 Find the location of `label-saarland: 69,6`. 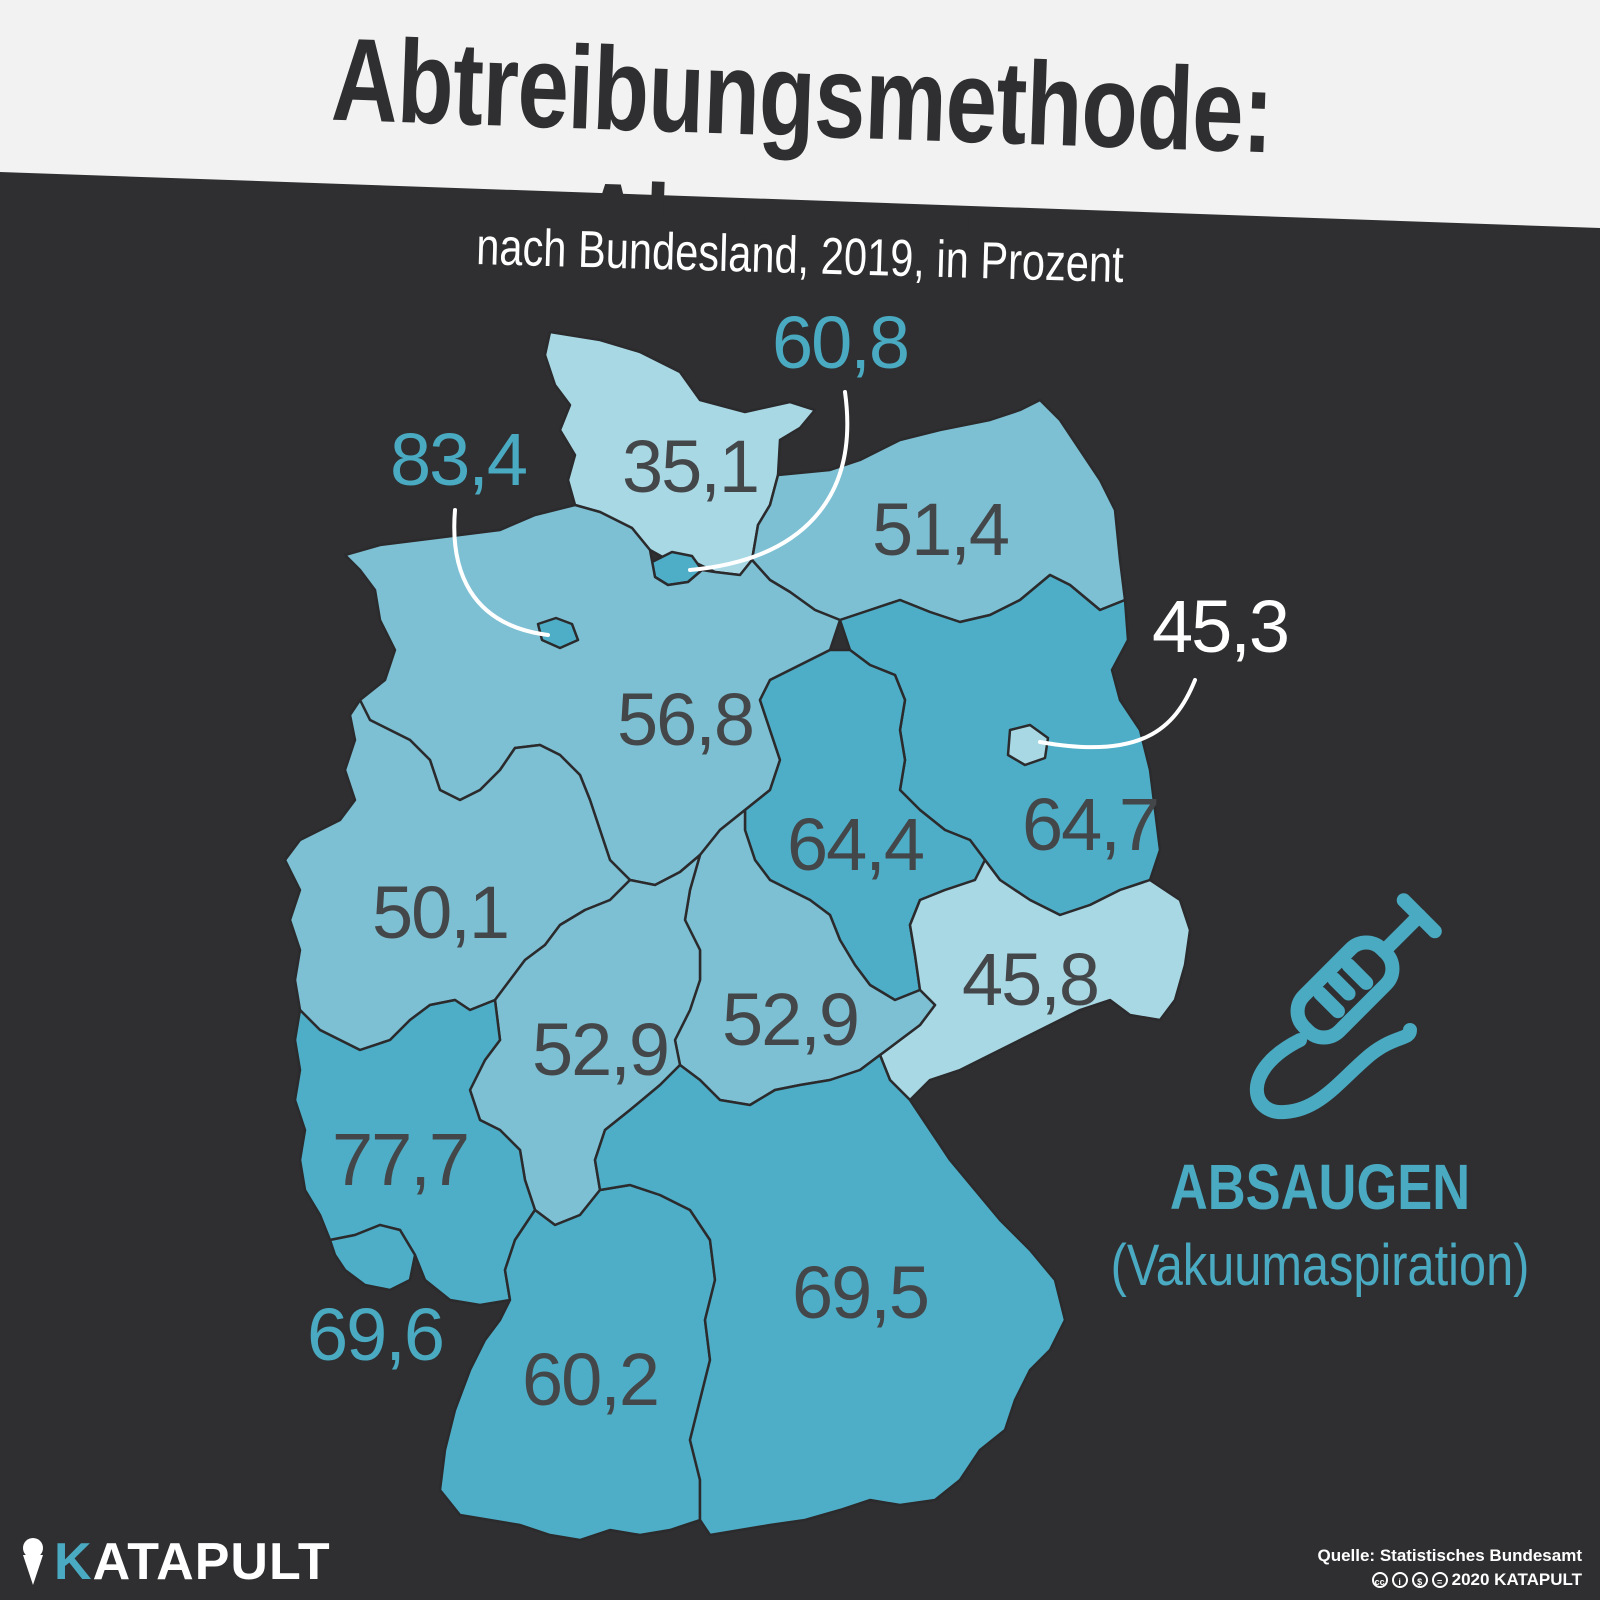

label-saarland: 69,6 is located at coordinates (375, 1334).